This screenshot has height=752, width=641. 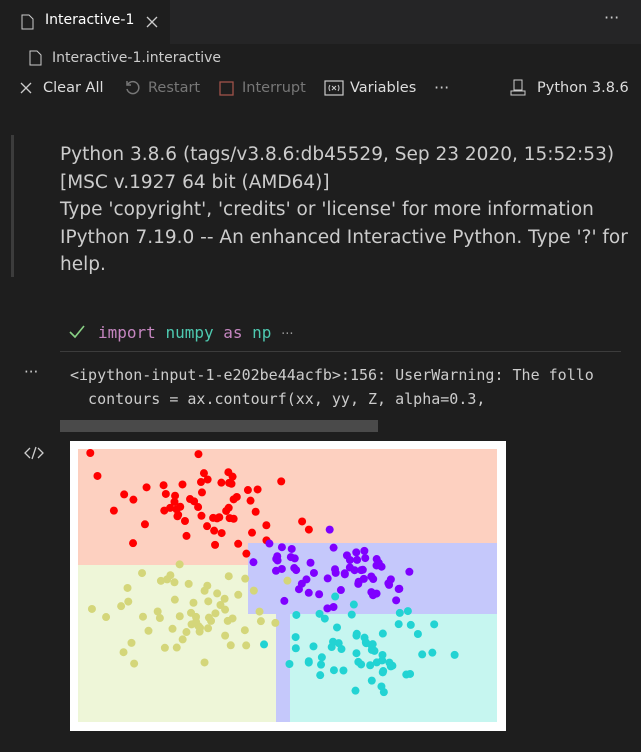 I want to click on output-more: ···, so click(x=31, y=372).